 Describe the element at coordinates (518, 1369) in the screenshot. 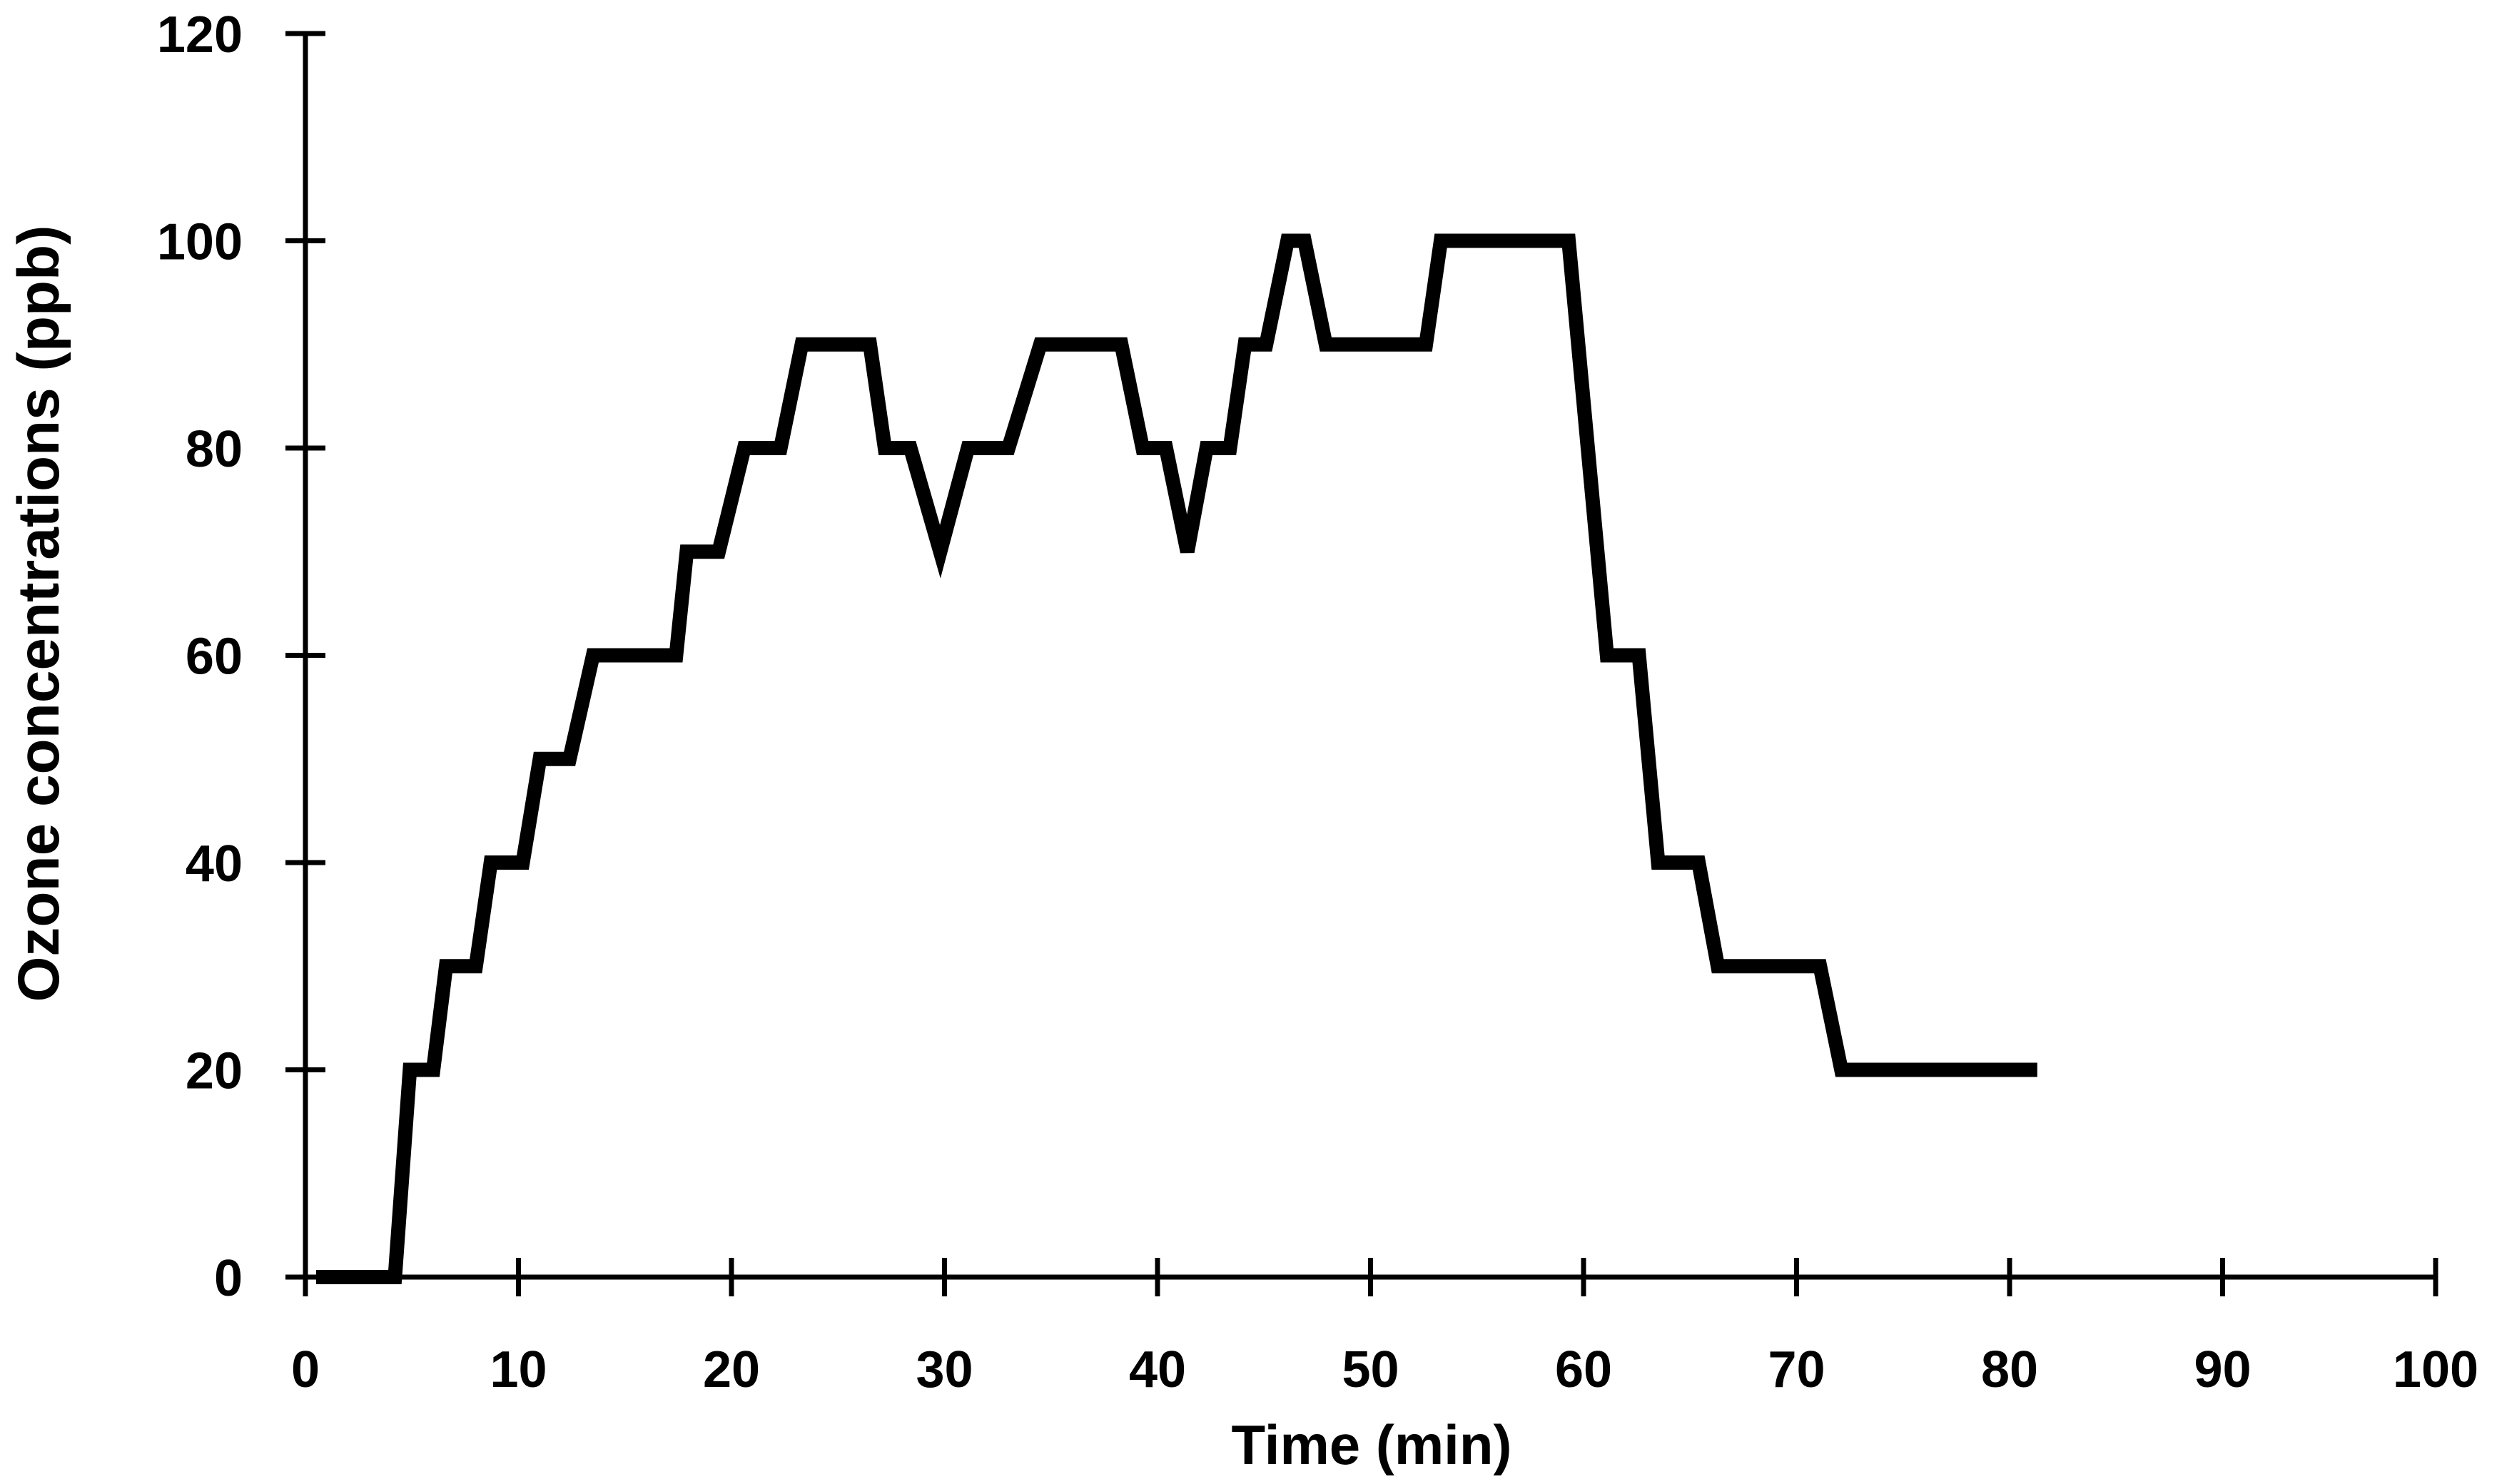

I see `x-tick-label: 10` at that location.